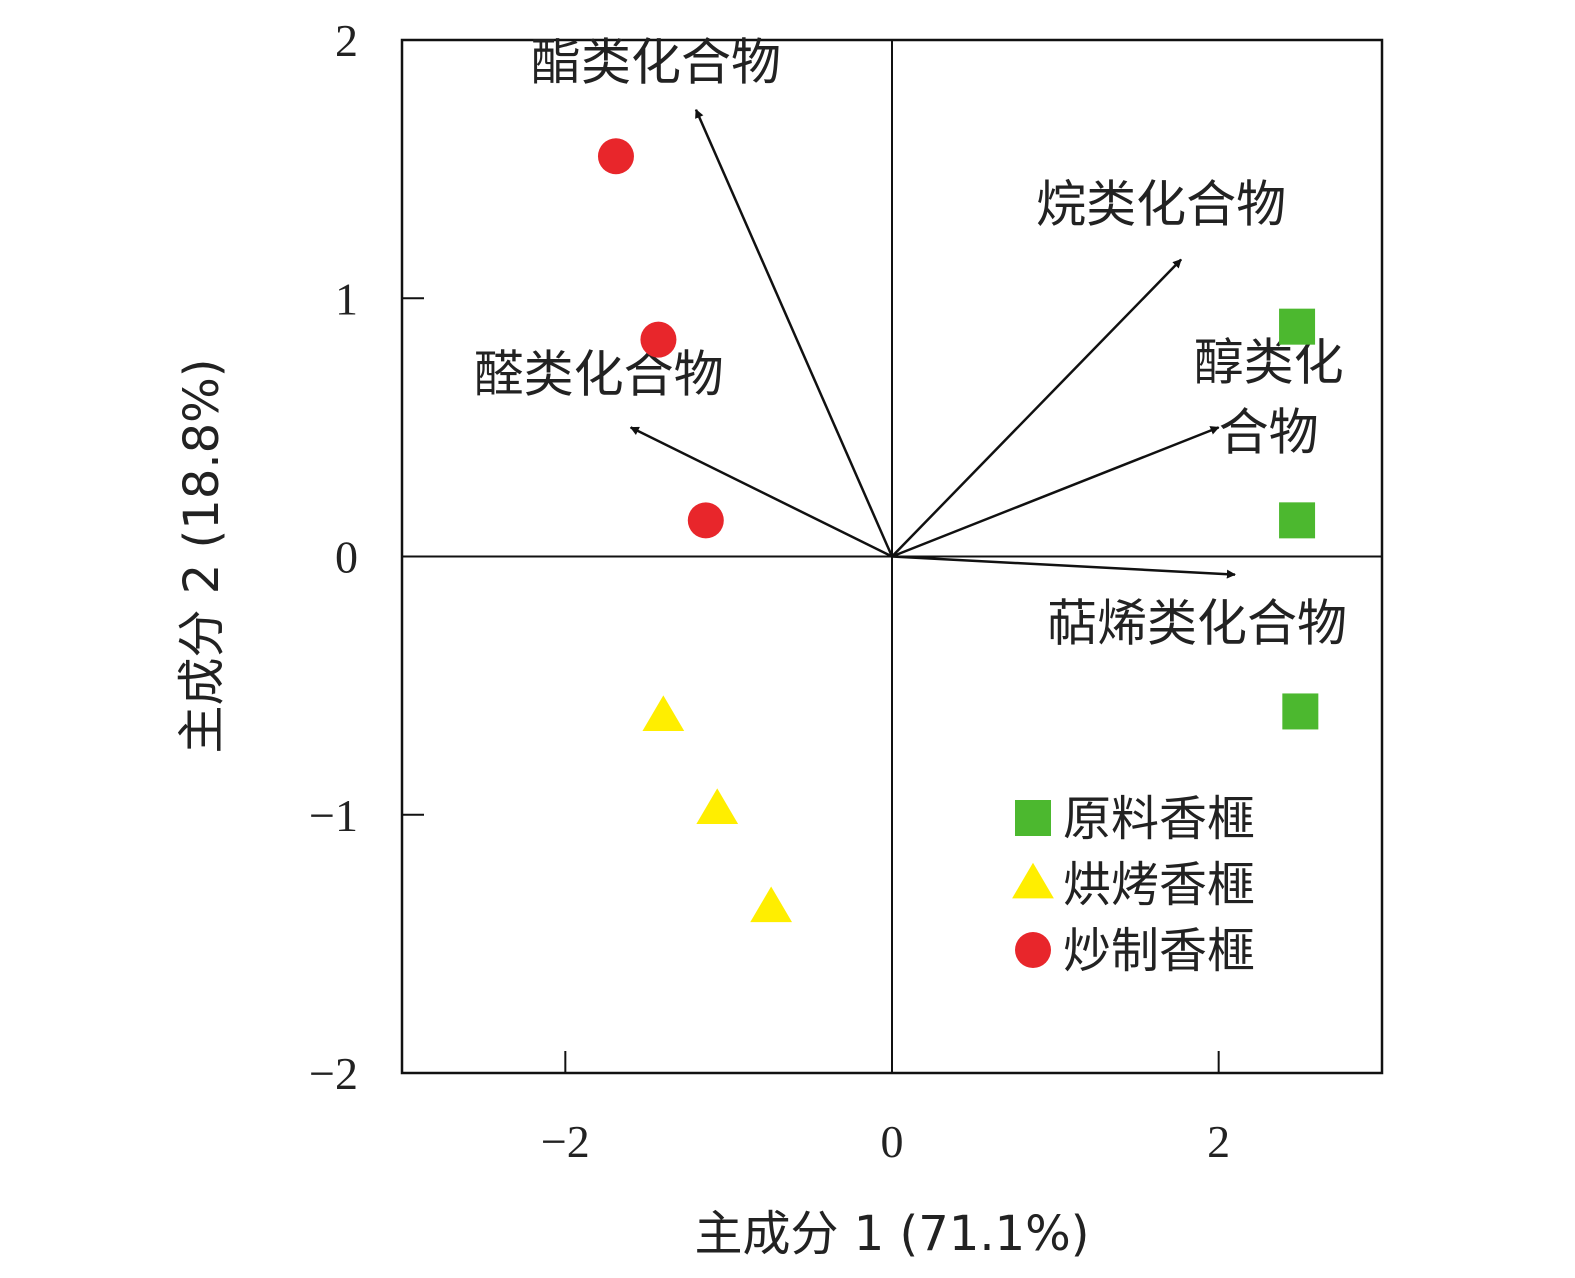 This screenshot has width=1575, height=1278. I want to click on loading-label: 酯类化合物, so click(656, 63).